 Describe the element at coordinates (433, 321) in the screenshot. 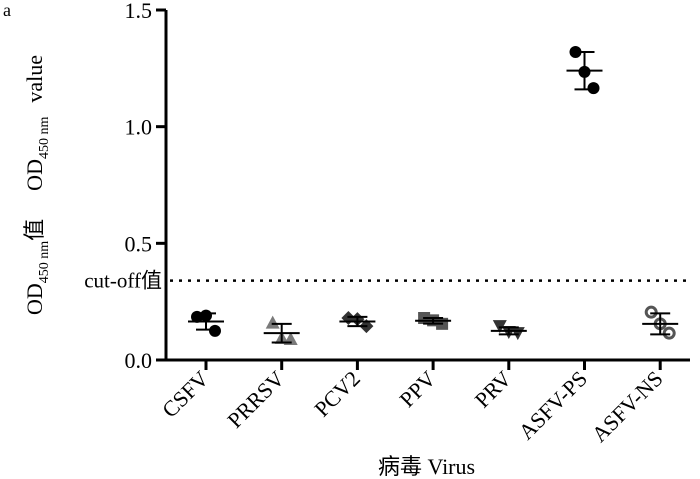

I see `series-ppv` at that location.